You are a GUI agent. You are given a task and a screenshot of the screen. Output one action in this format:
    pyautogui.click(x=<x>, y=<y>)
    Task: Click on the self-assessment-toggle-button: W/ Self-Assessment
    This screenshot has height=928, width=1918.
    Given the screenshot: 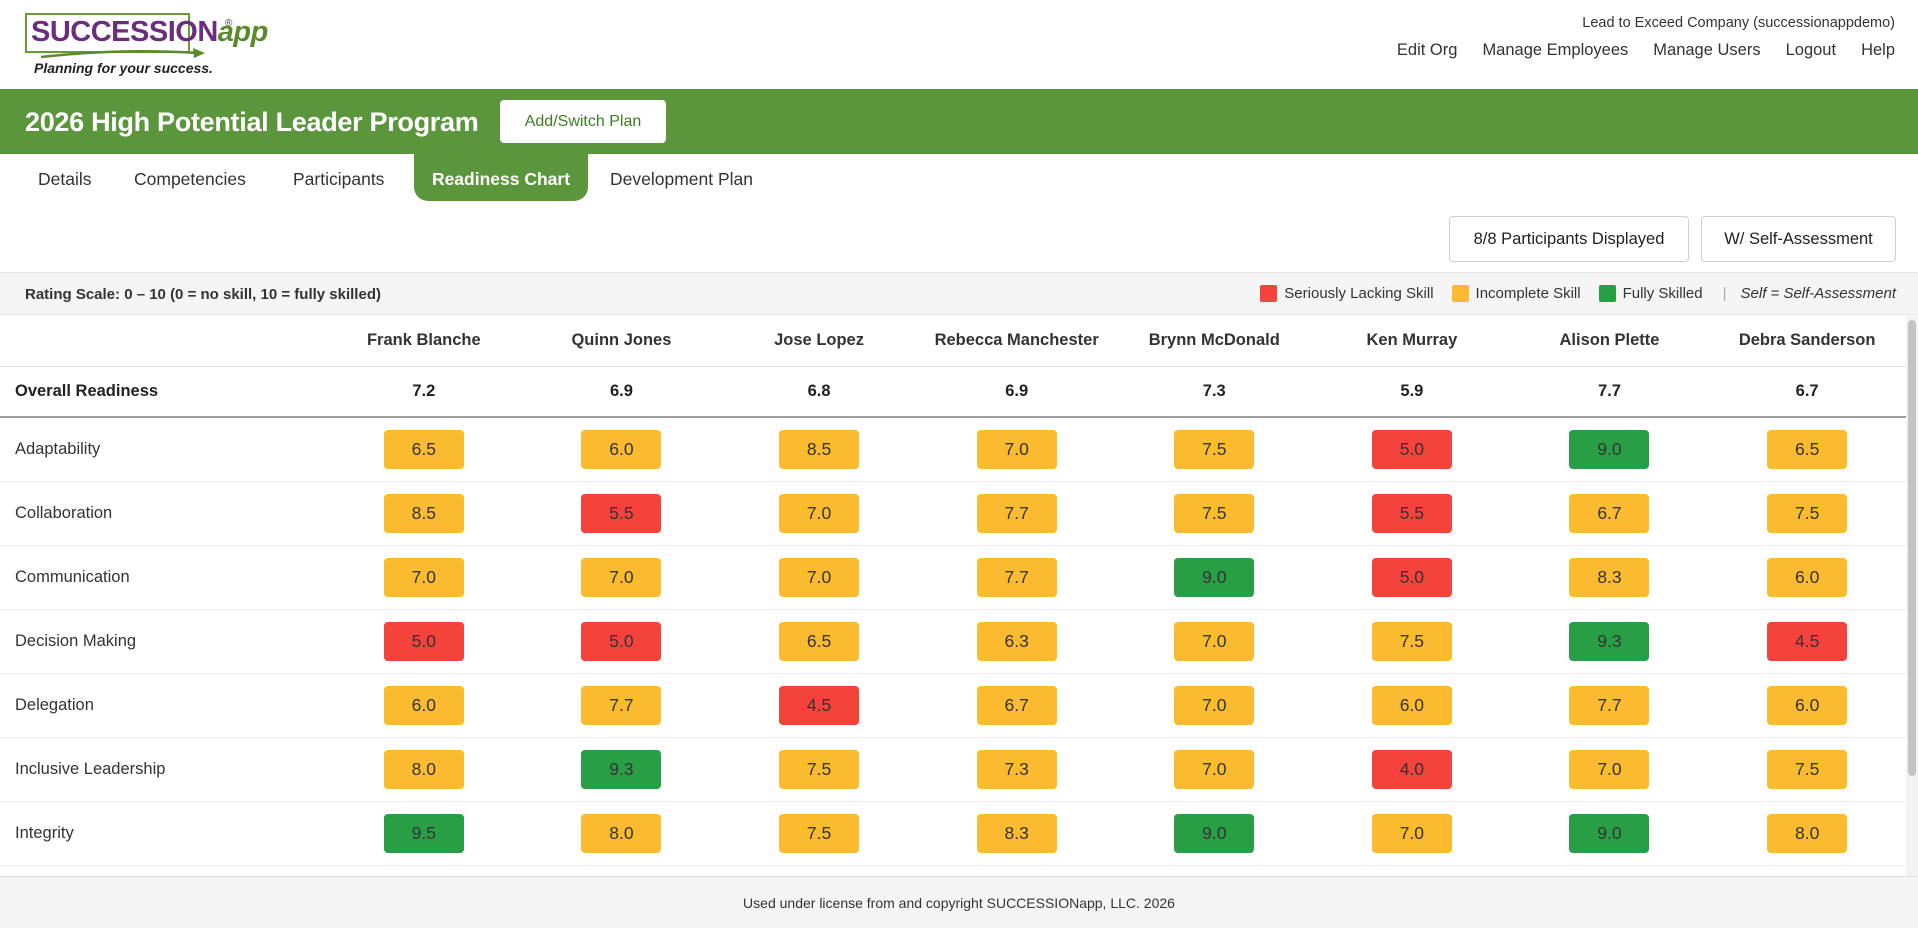 What is the action you would take?
    pyautogui.click(x=1798, y=239)
    